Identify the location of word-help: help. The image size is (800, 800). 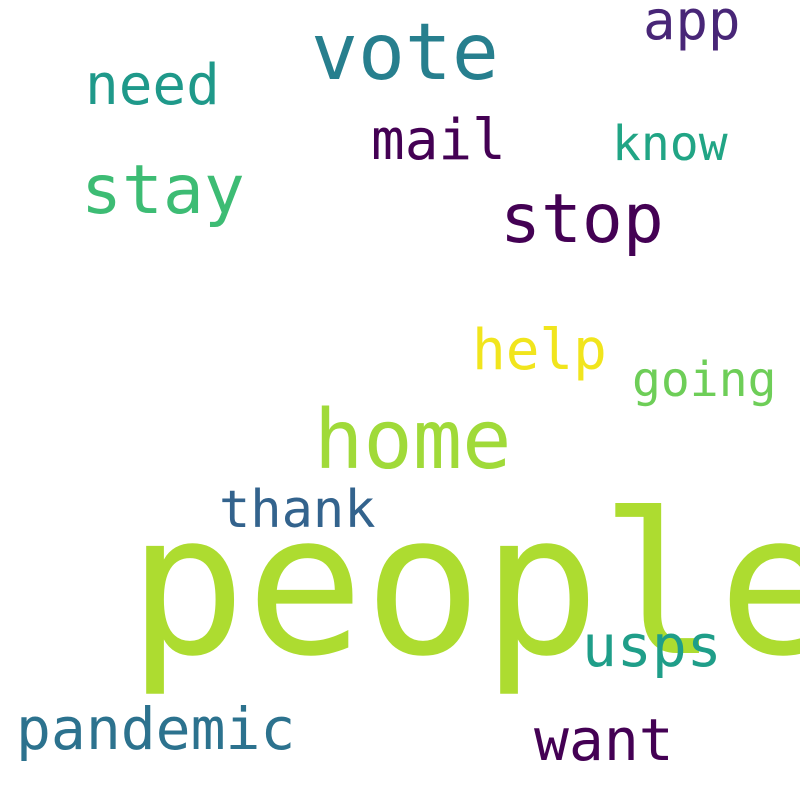
(539, 350).